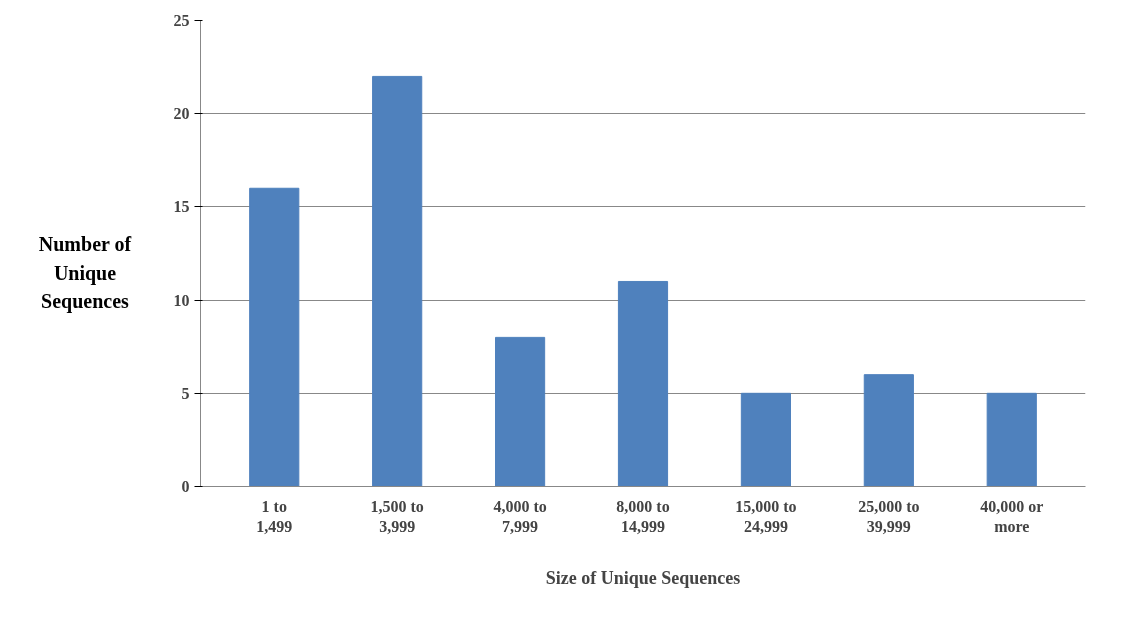 The width and height of the screenshot is (1147, 640). Describe the element at coordinates (181, 300) in the screenshot. I see `y-tick-label: 10` at that location.